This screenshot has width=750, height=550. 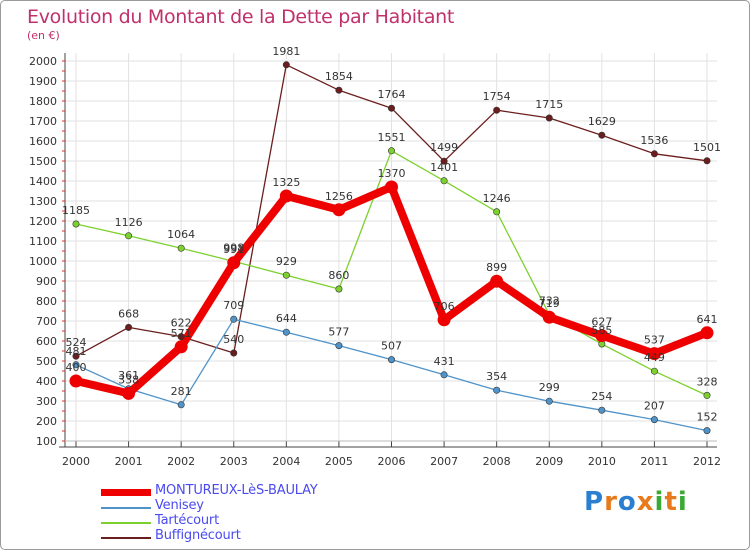 I want to click on data-label: 860, so click(x=338, y=275).